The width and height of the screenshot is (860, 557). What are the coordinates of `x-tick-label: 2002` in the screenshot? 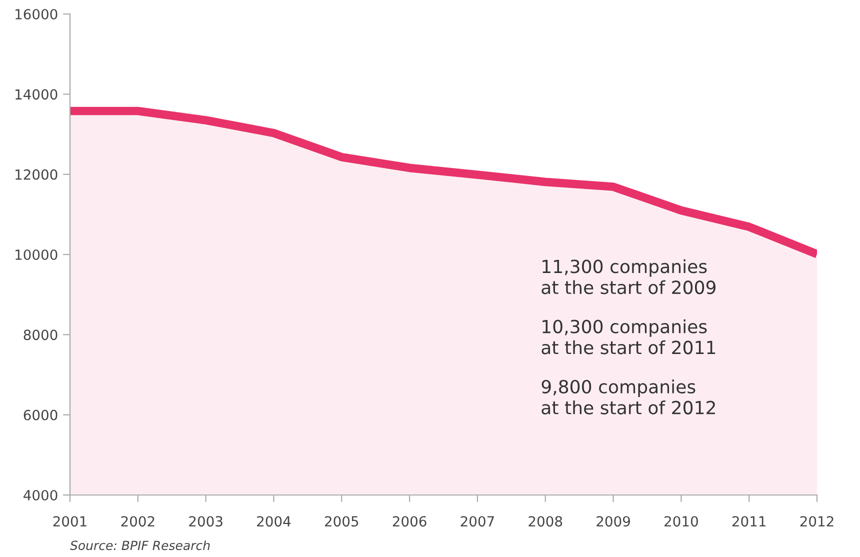 It's located at (137, 521).